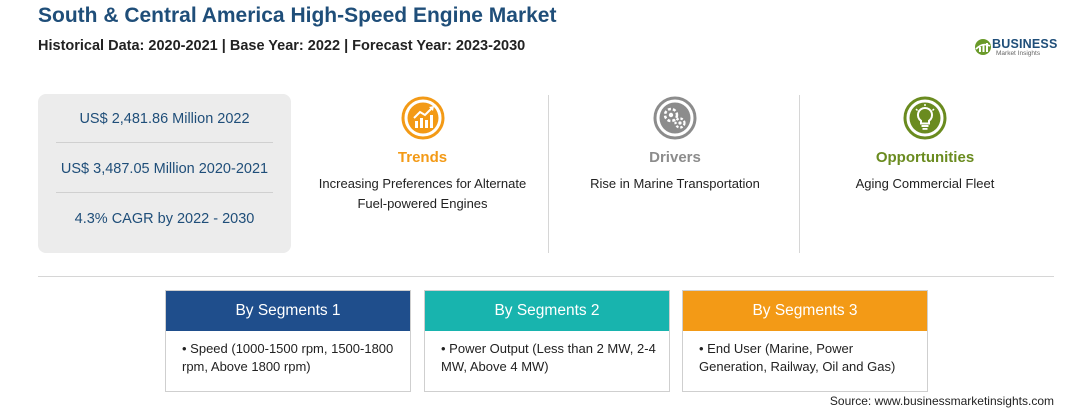  I want to click on source-credit: Source: www.businessmarketinsights.com, so click(941, 401).